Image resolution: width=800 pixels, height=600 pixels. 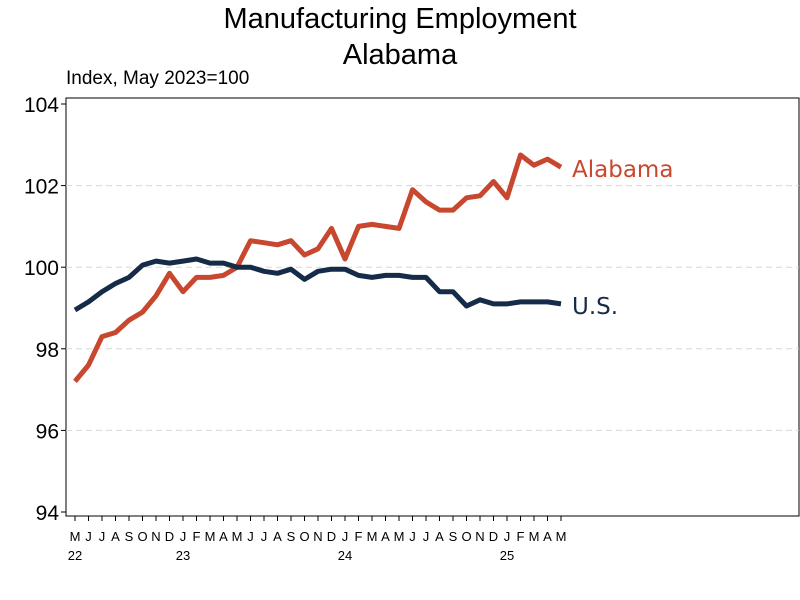 I want to click on series-label: U.S., so click(x=595, y=307).